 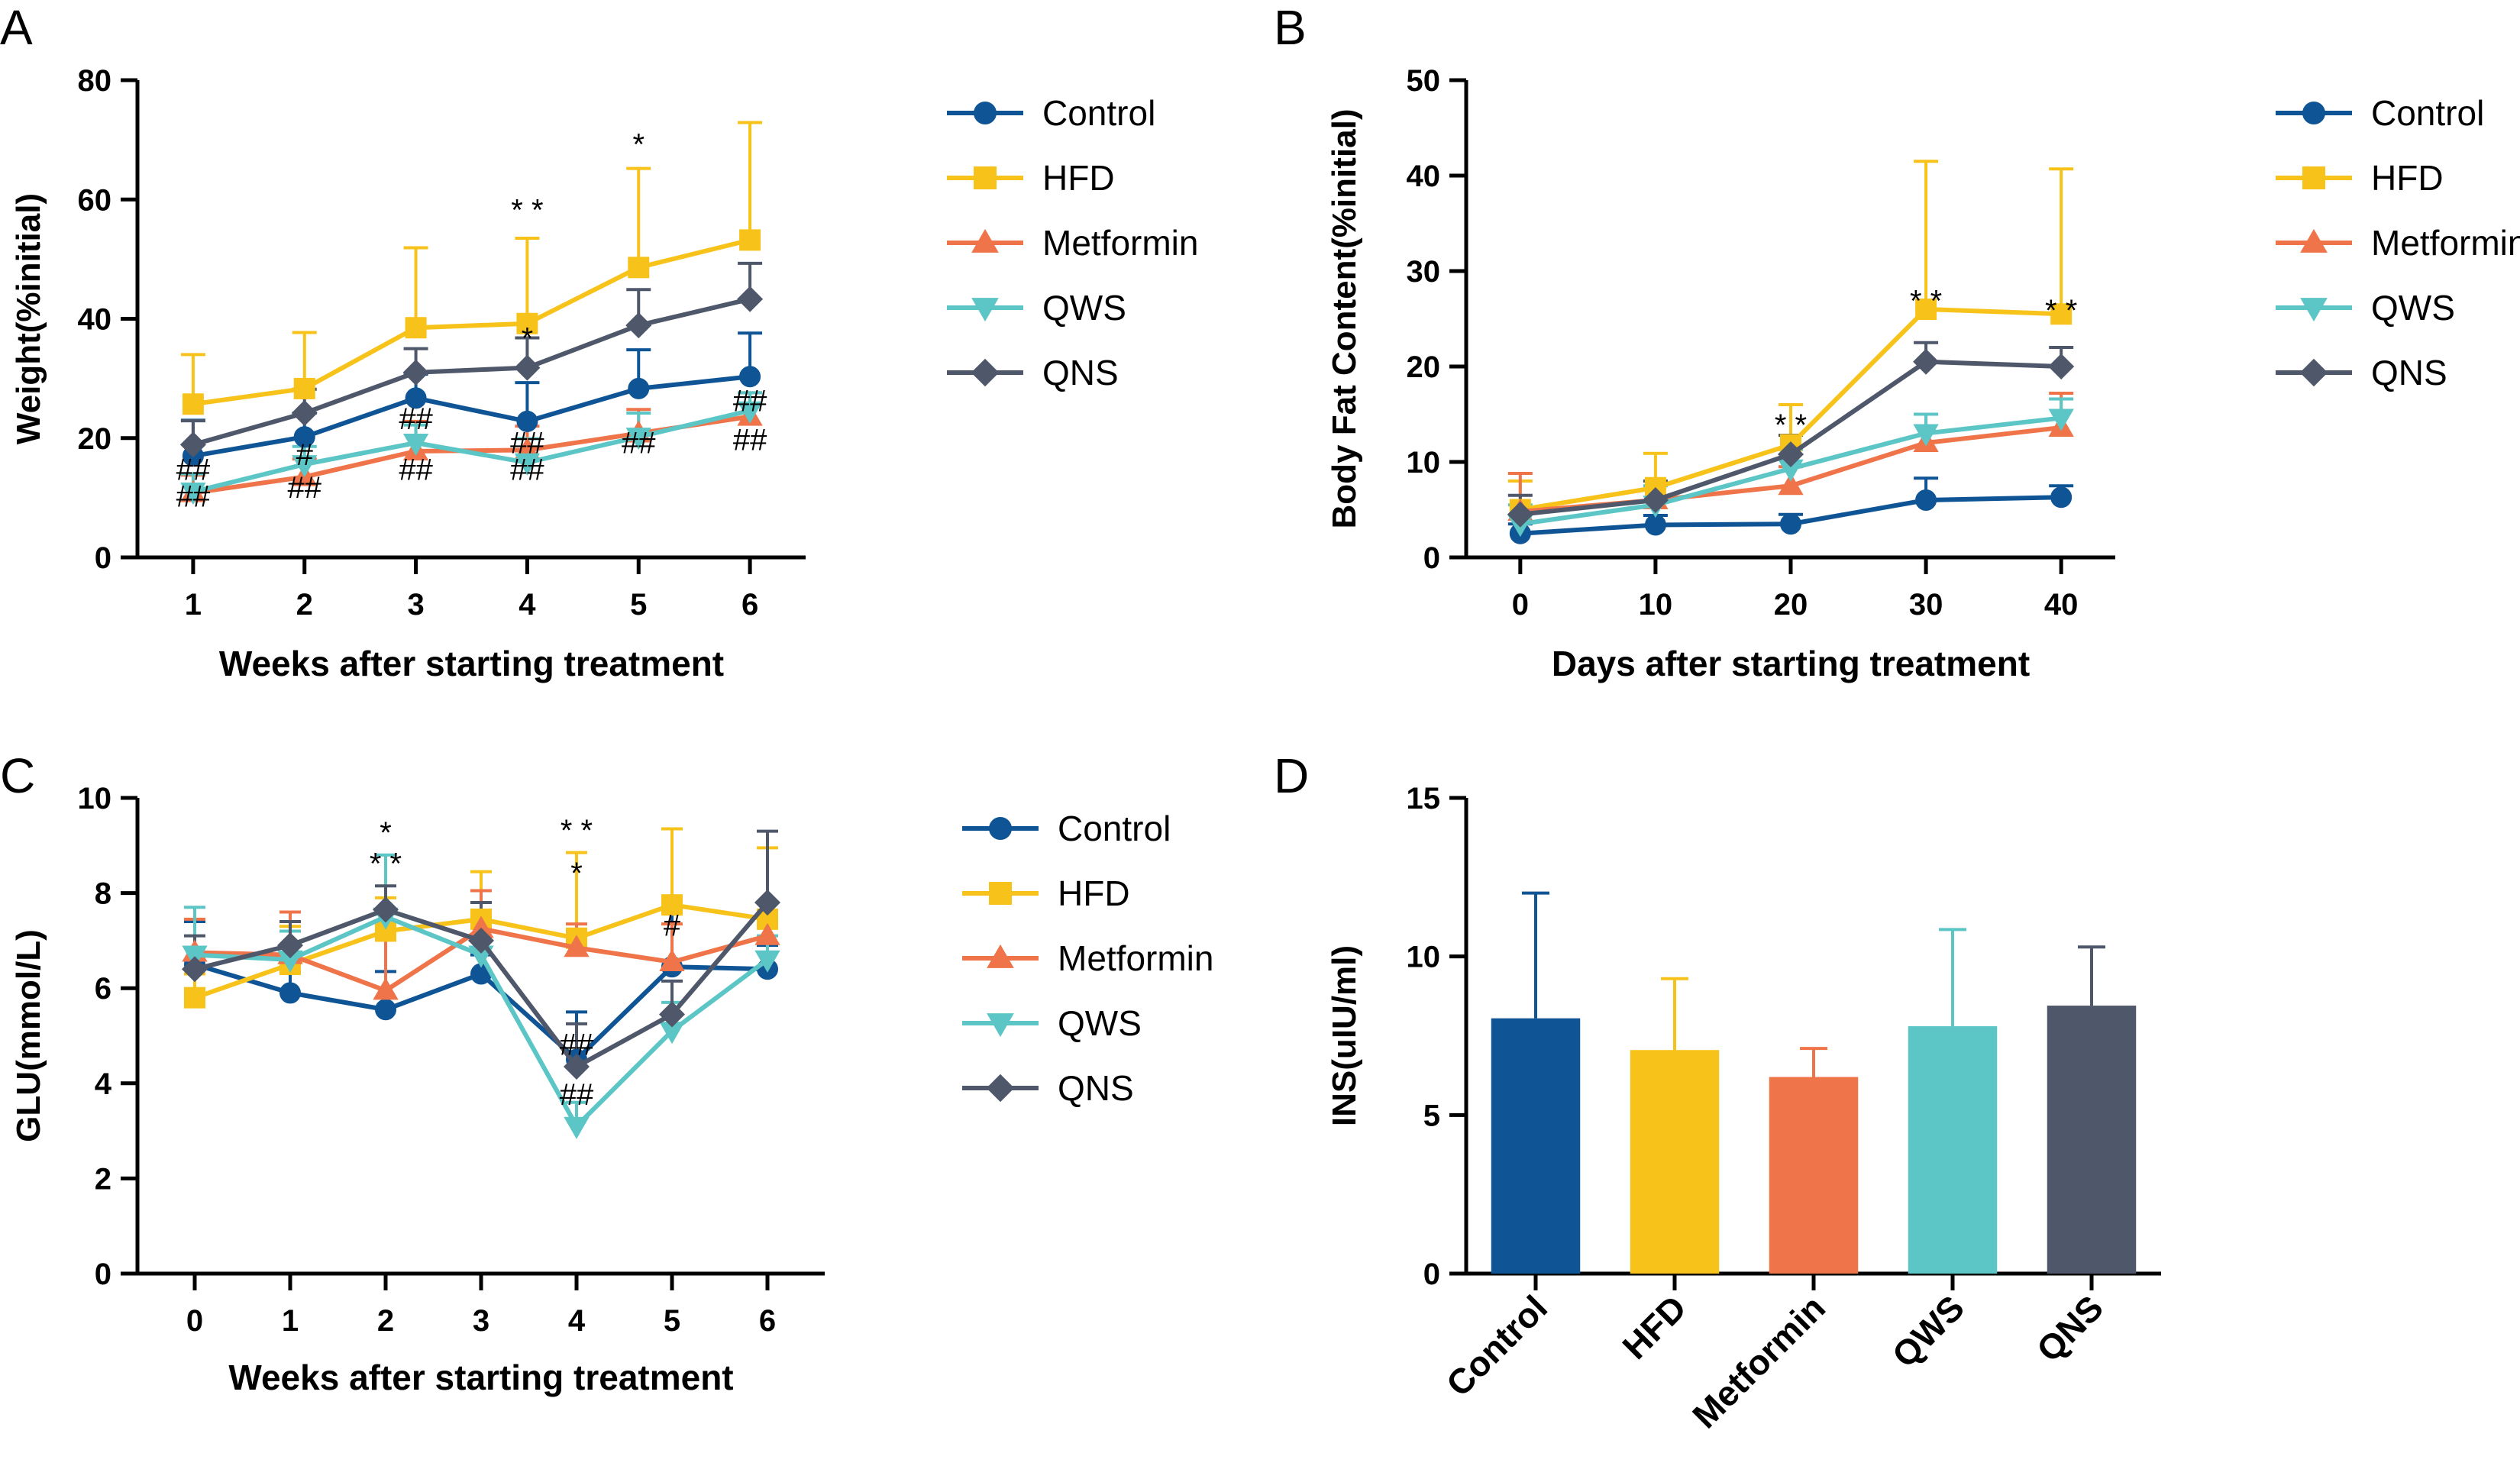 I want to click on legend-label-metformin: Metformin, so click(x=2445, y=243).